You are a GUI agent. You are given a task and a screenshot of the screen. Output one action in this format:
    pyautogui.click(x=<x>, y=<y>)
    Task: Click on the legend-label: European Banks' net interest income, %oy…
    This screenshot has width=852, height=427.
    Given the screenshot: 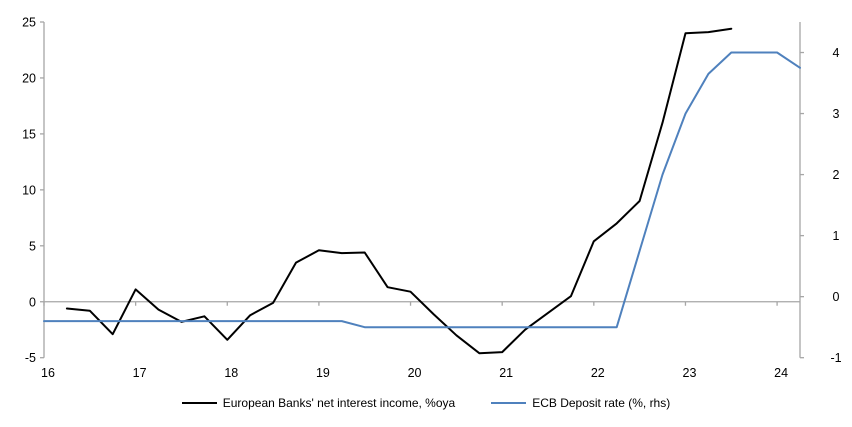 What is the action you would take?
    pyautogui.click(x=339, y=403)
    